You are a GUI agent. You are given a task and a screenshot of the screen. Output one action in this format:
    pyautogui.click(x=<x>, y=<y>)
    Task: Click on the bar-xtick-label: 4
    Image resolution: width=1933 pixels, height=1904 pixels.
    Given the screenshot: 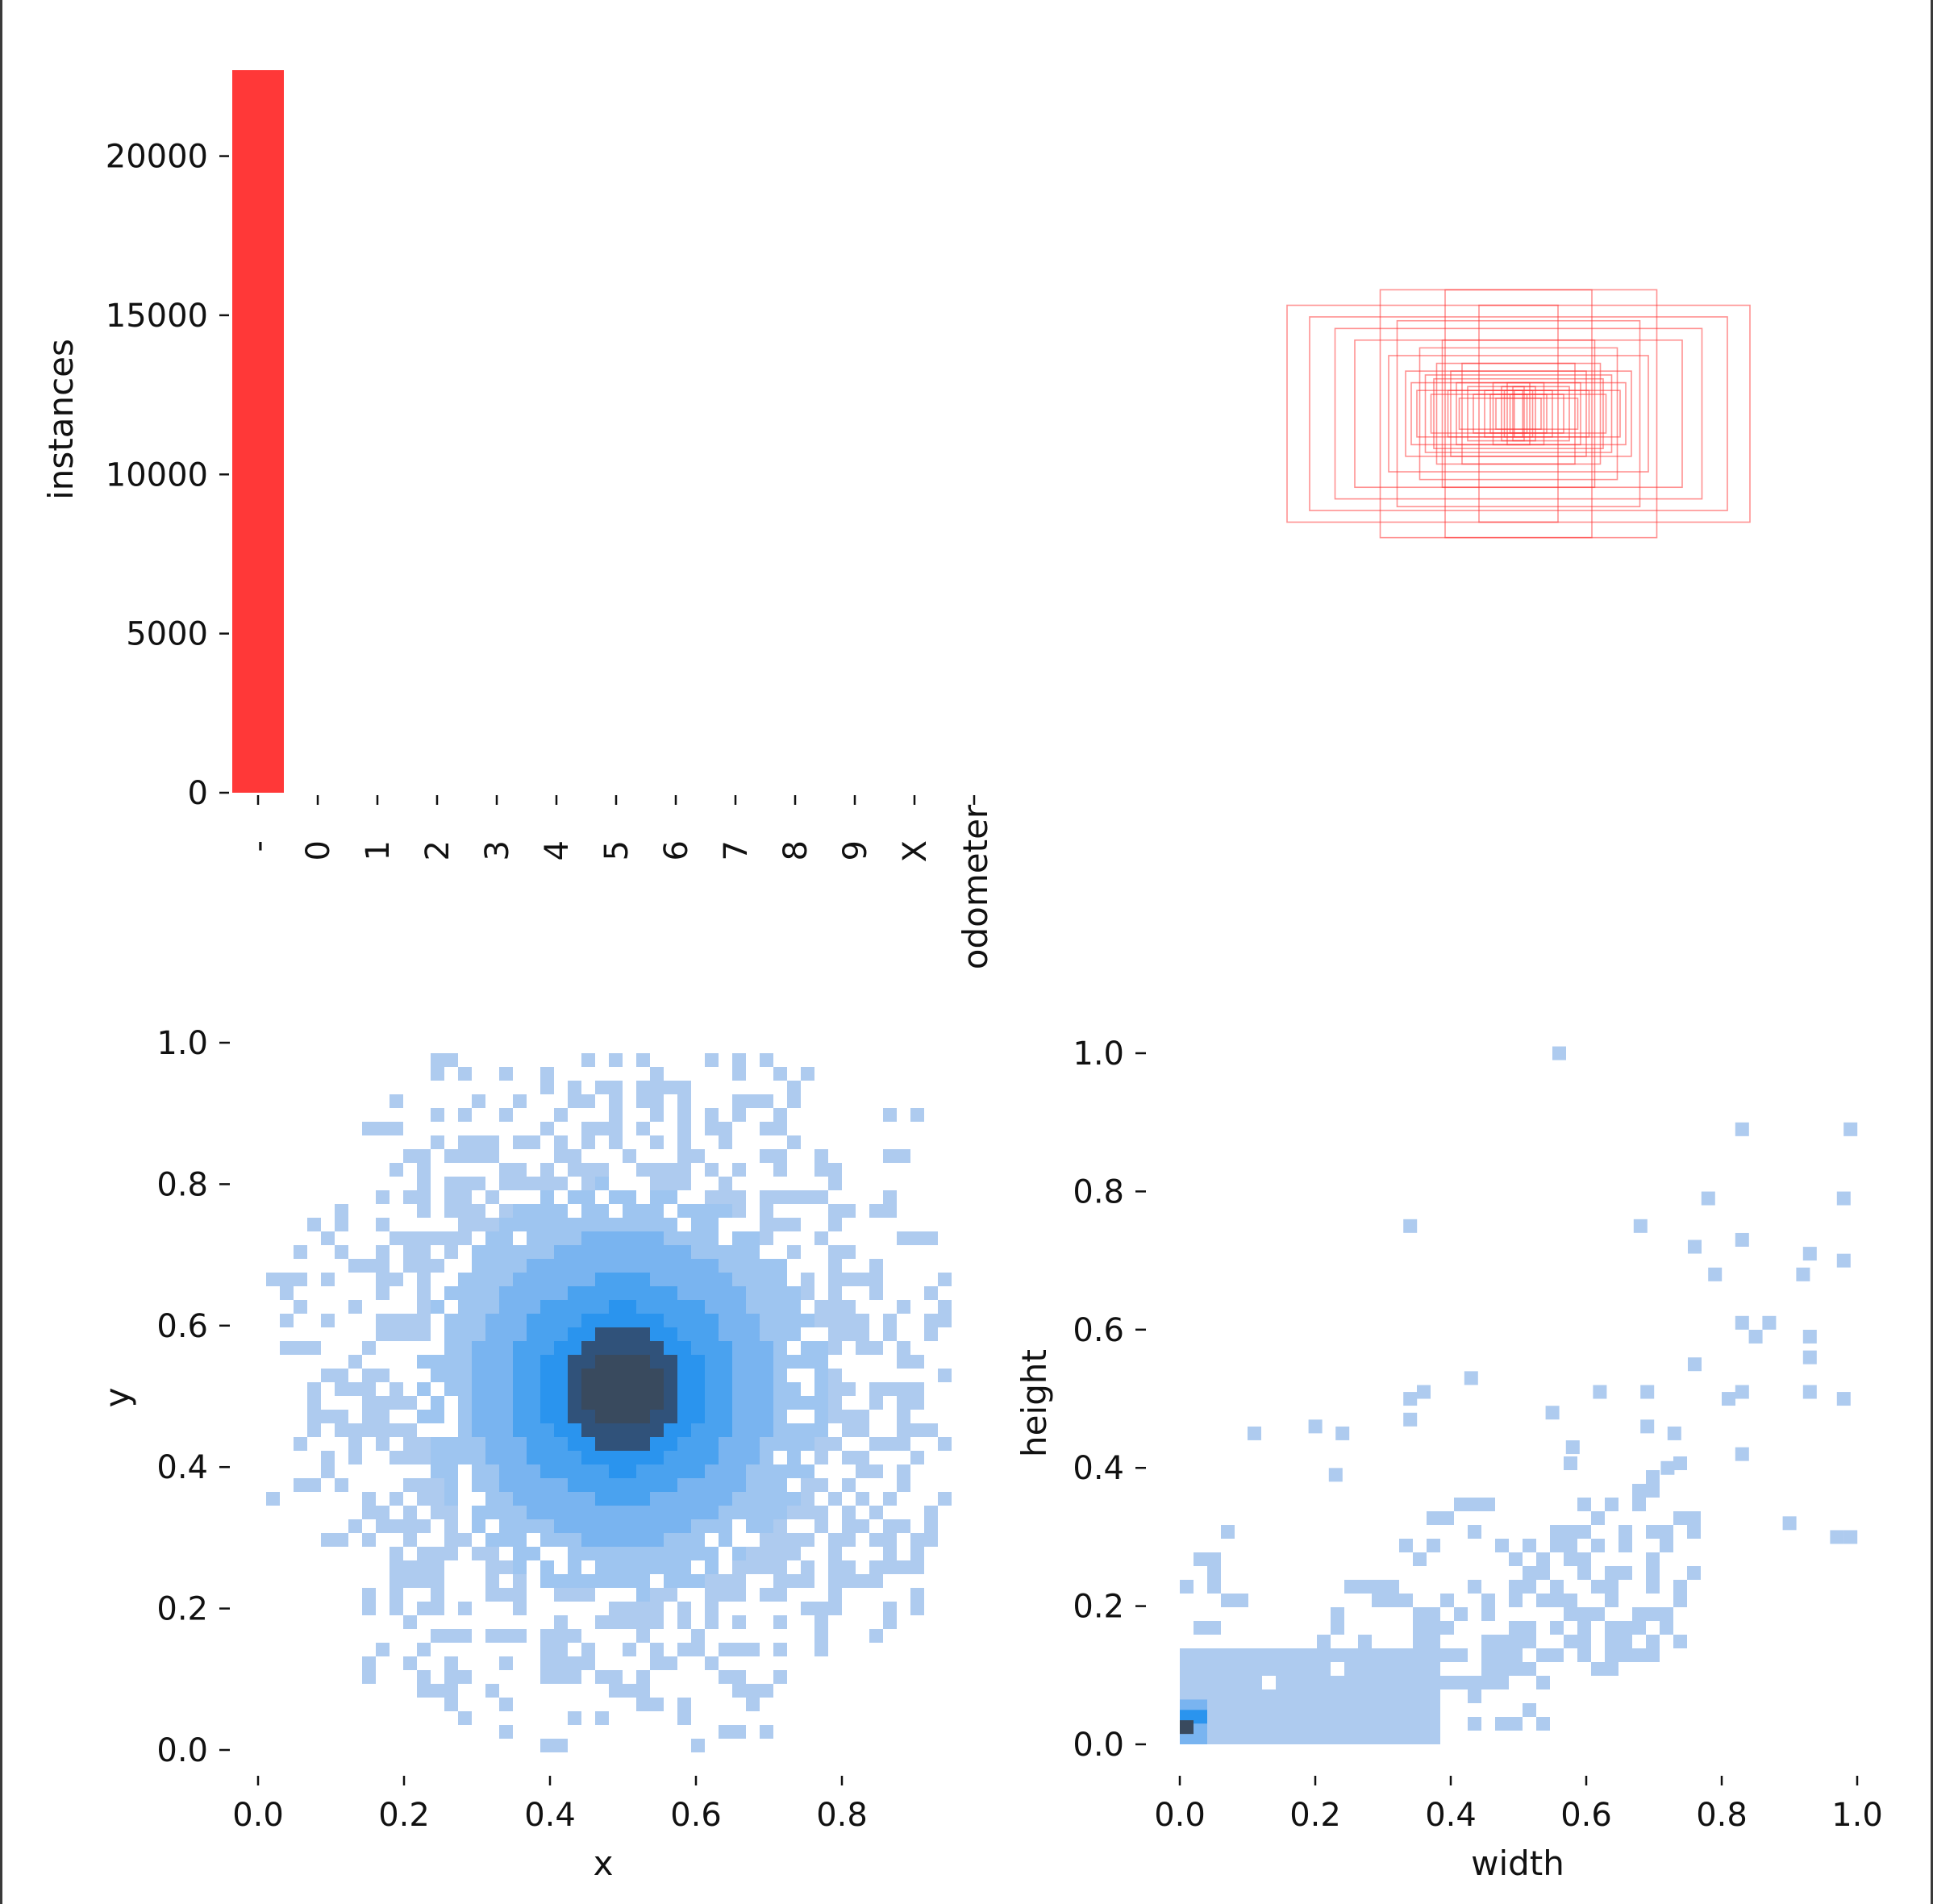 What is the action you would take?
    pyautogui.click(x=557, y=850)
    